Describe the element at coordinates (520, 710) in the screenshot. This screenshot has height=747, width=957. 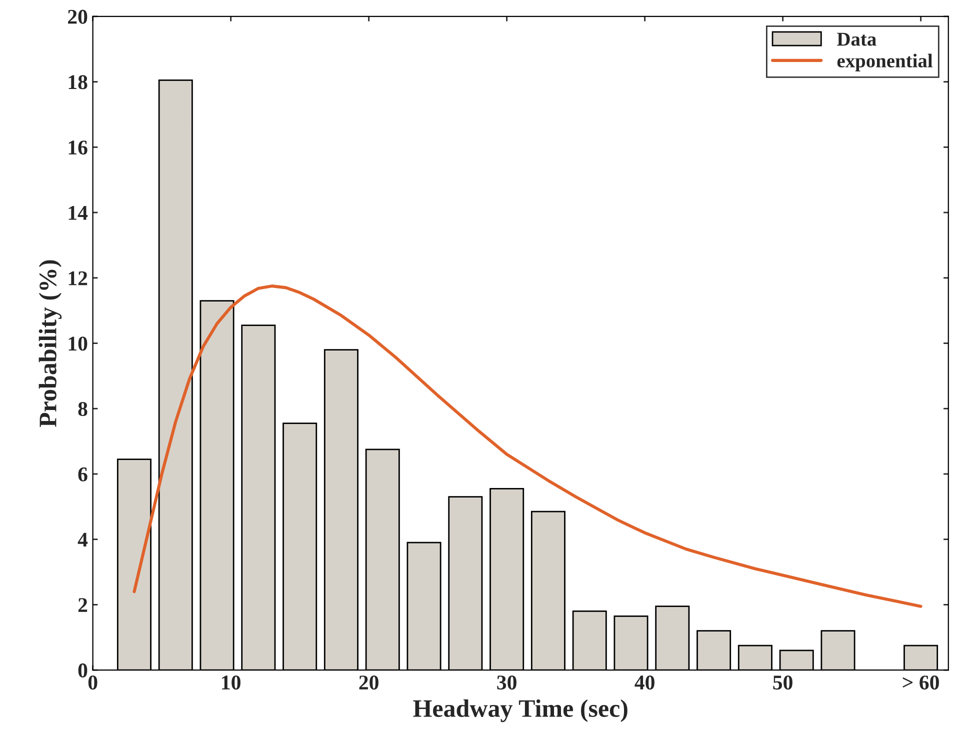
I see `x-axis-title: Headway Time (sec)` at that location.